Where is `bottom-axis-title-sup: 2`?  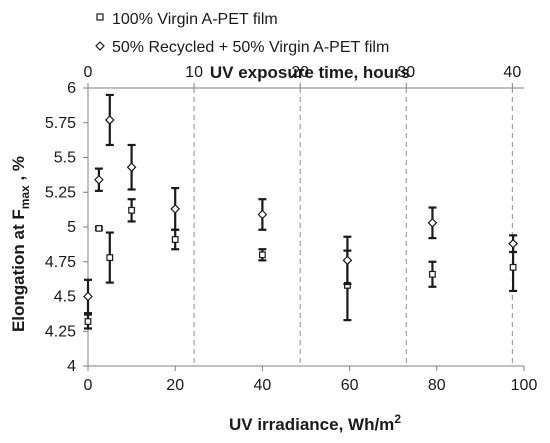 bottom-axis-title-sup: 2 is located at coordinates (397, 419).